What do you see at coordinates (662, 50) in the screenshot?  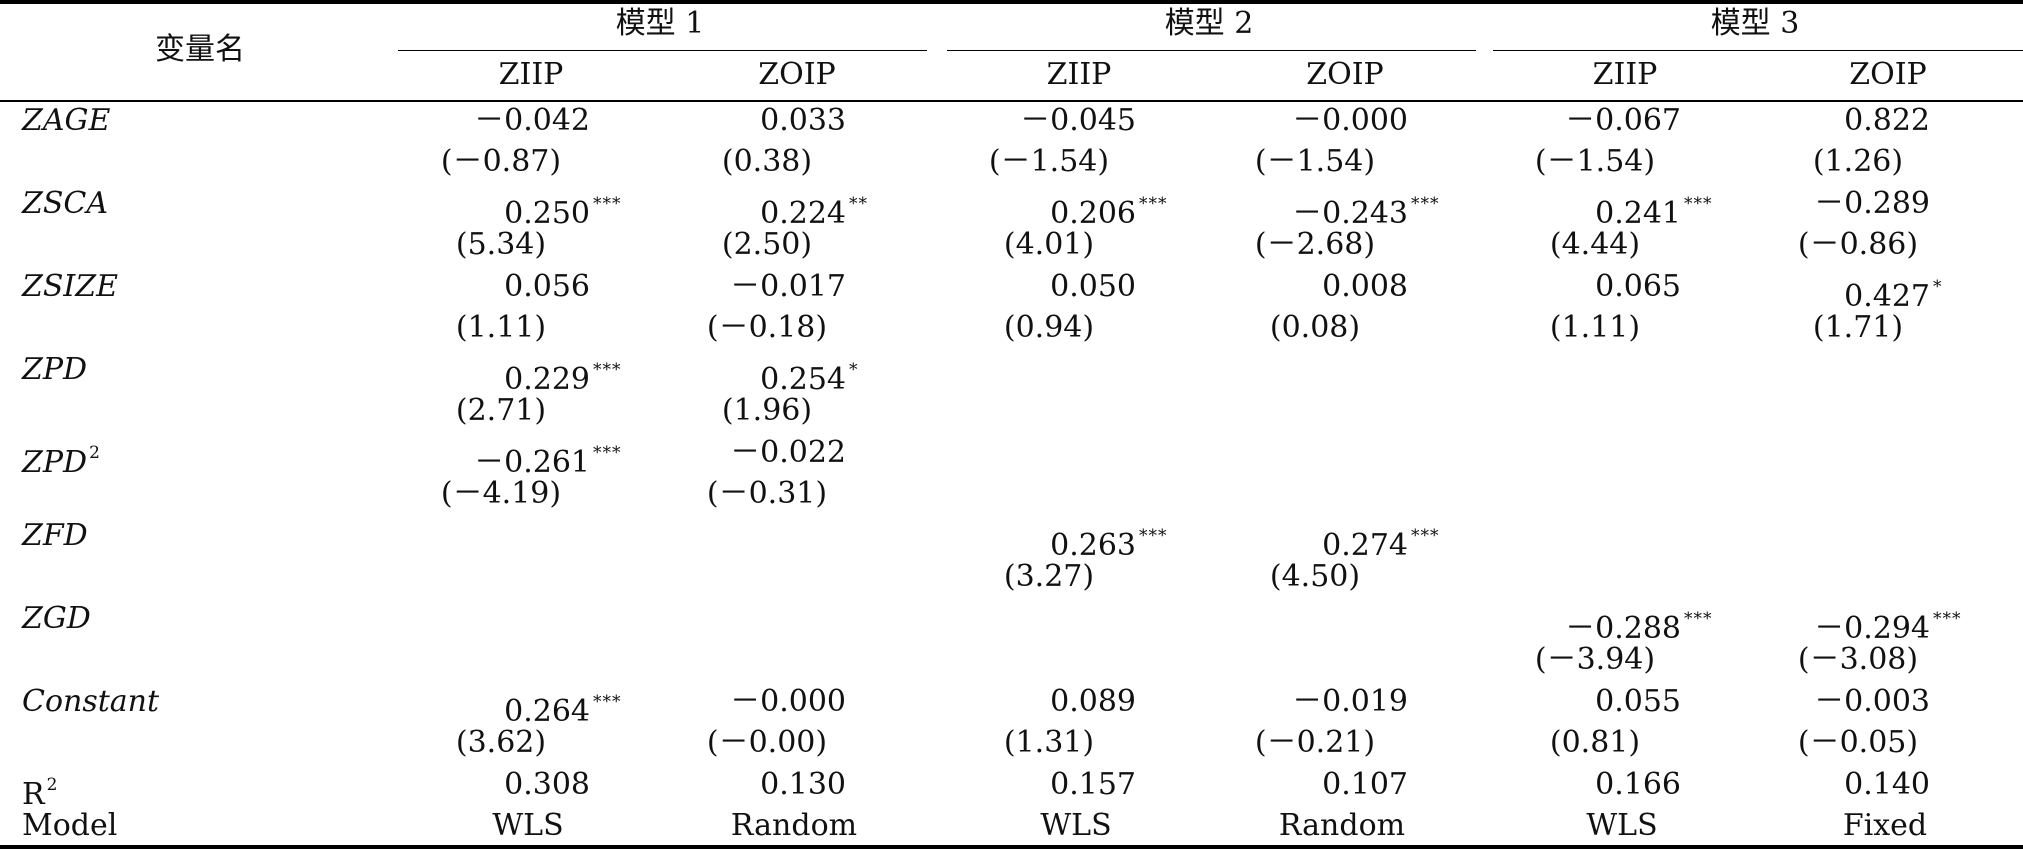 I see `model-1-underline` at bounding box center [662, 50].